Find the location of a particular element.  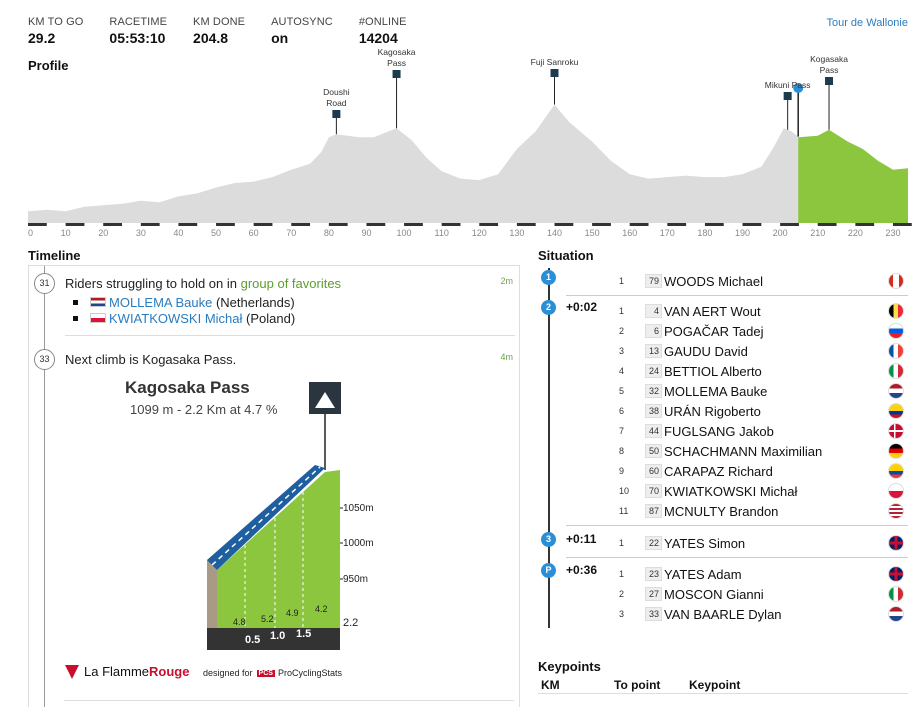

rider-name: YATES Simon is located at coordinates (705, 543).